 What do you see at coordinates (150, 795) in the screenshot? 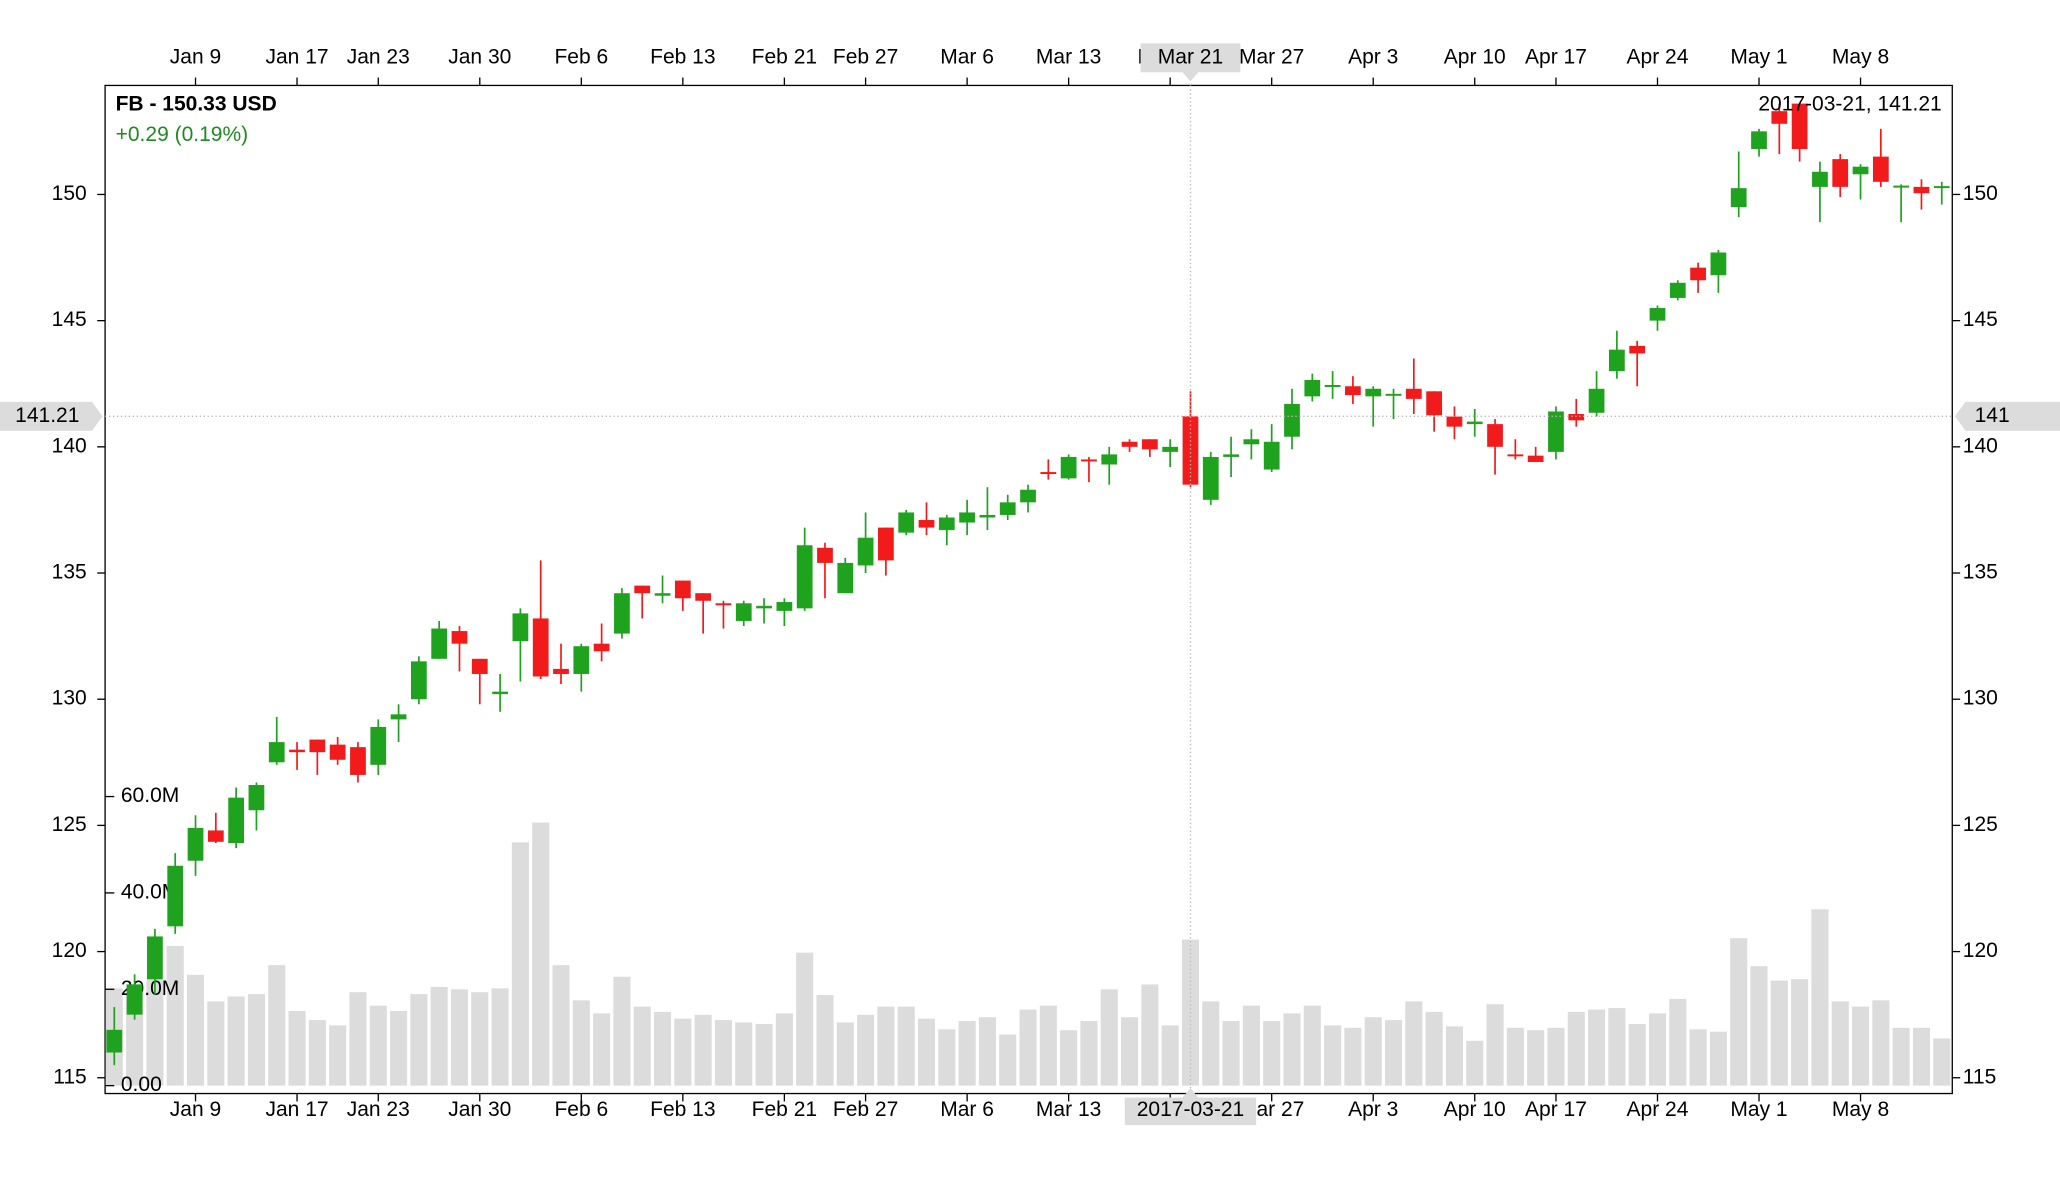
I see `volume-tick-label: 60.0M` at bounding box center [150, 795].